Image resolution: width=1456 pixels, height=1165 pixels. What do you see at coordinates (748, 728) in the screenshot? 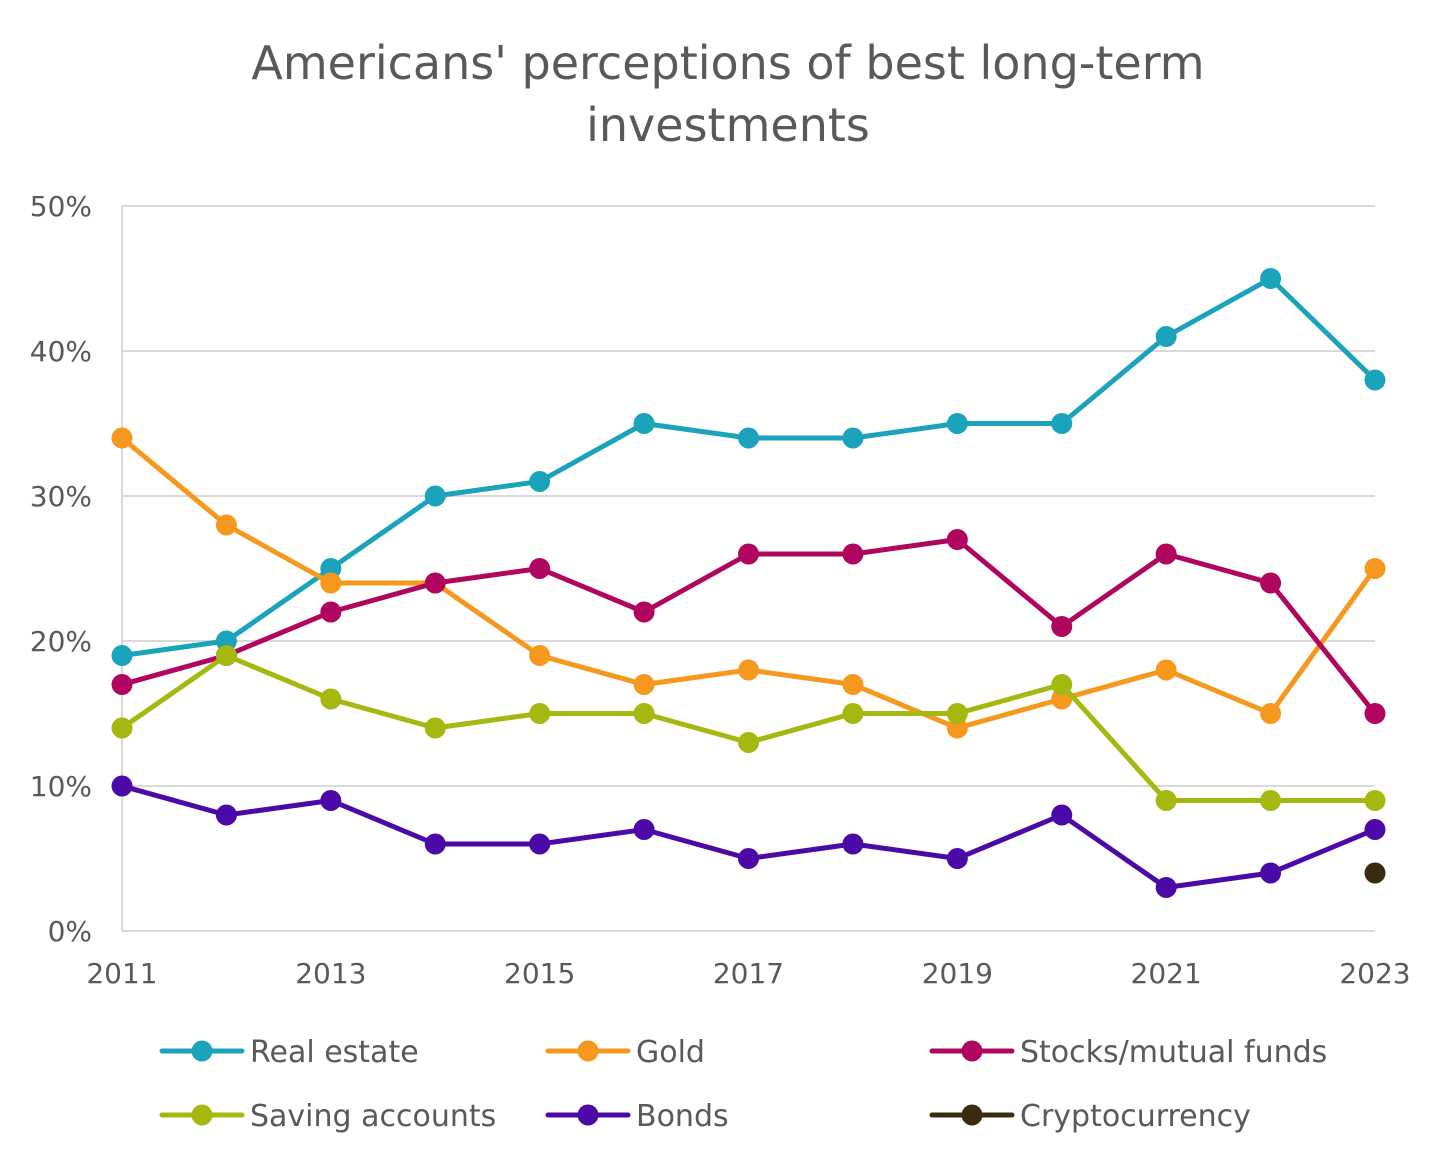
I see `series-saving-accounts` at bounding box center [748, 728].